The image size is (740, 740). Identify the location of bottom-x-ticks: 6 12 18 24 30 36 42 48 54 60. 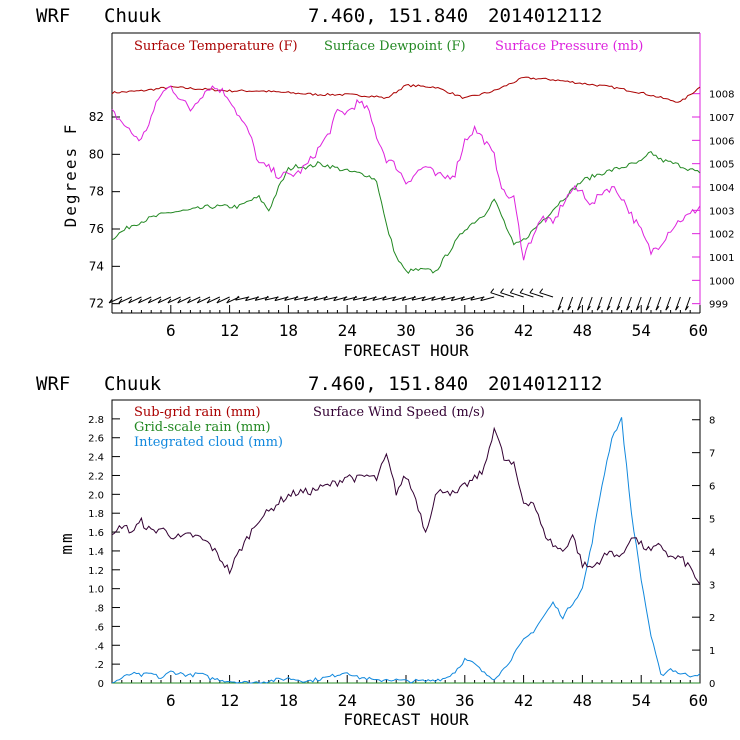
(409, 692).